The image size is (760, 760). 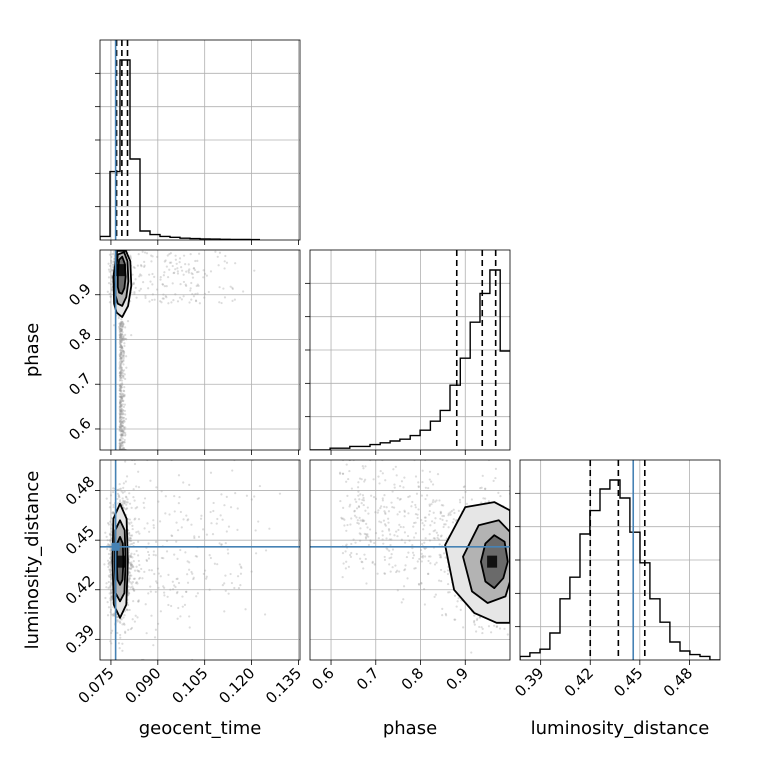 What do you see at coordinates (180, 150) in the screenshot?
I see `histogram-geocent_time` at bounding box center [180, 150].